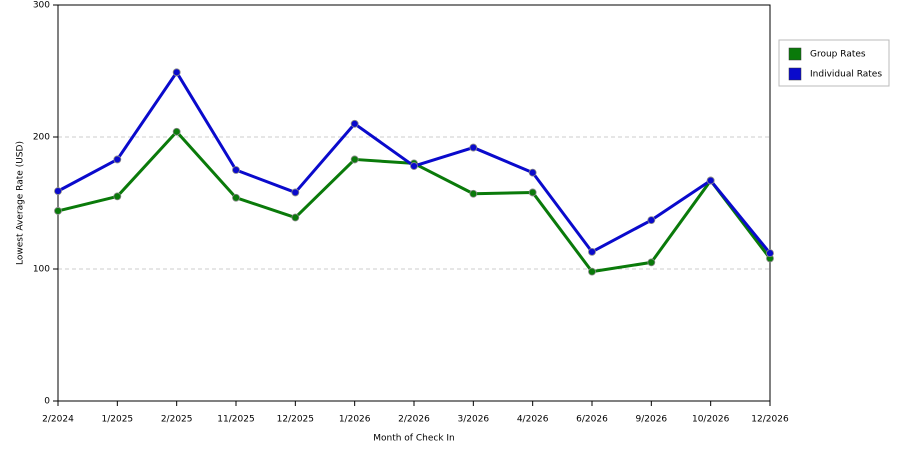 This screenshot has height=454, width=900. What do you see at coordinates (41, 270) in the screenshot?
I see `y-tick-label: 100` at bounding box center [41, 270].